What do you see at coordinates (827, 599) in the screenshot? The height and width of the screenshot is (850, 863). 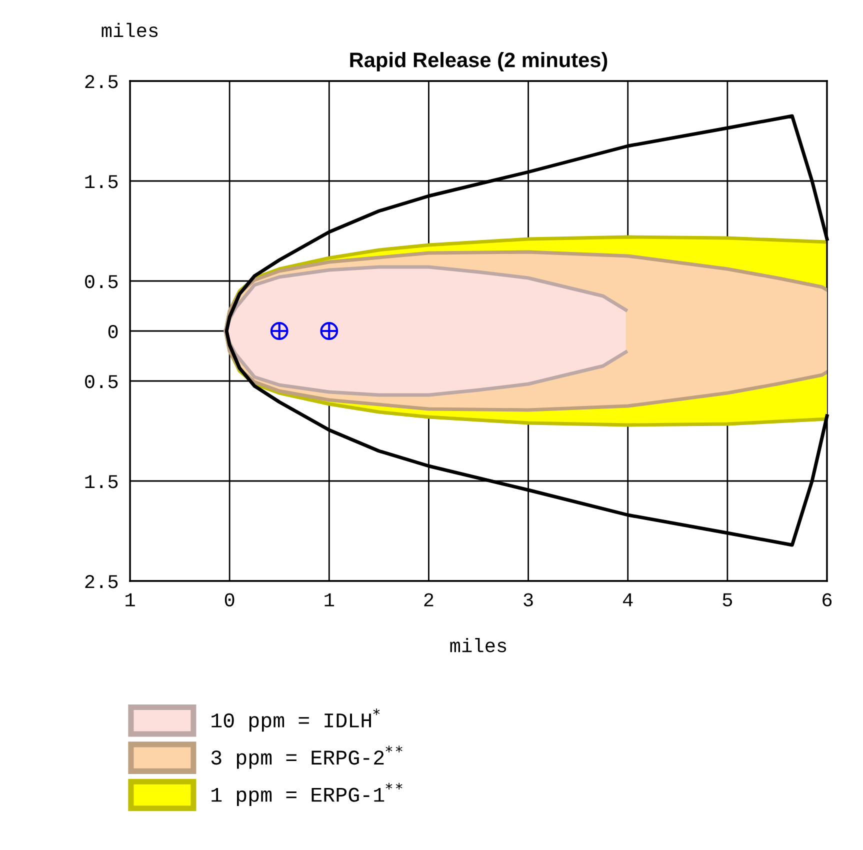 I see `x-tick-label: 6` at bounding box center [827, 599].